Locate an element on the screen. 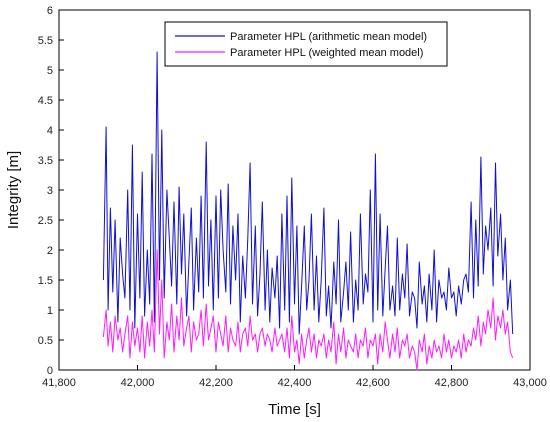 The width and height of the screenshot is (550, 422). y-axis-ticks: 0 0.5 1 1.5 2 2.5 3 3.5 4 4.5 5 5.5 6 is located at coordinates (51, 191).